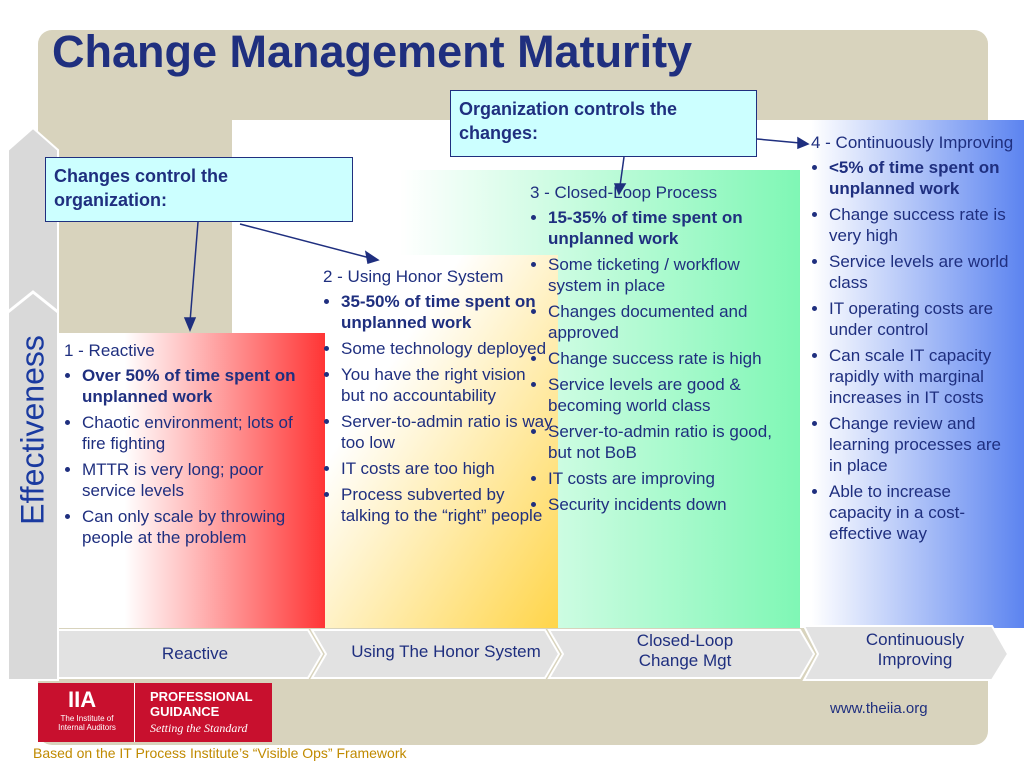 This screenshot has width=1024, height=768. What do you see at coordinates (195, 653) in the screenshot?
I see `stage-label: Reactive` at bounding box center [195, 653].